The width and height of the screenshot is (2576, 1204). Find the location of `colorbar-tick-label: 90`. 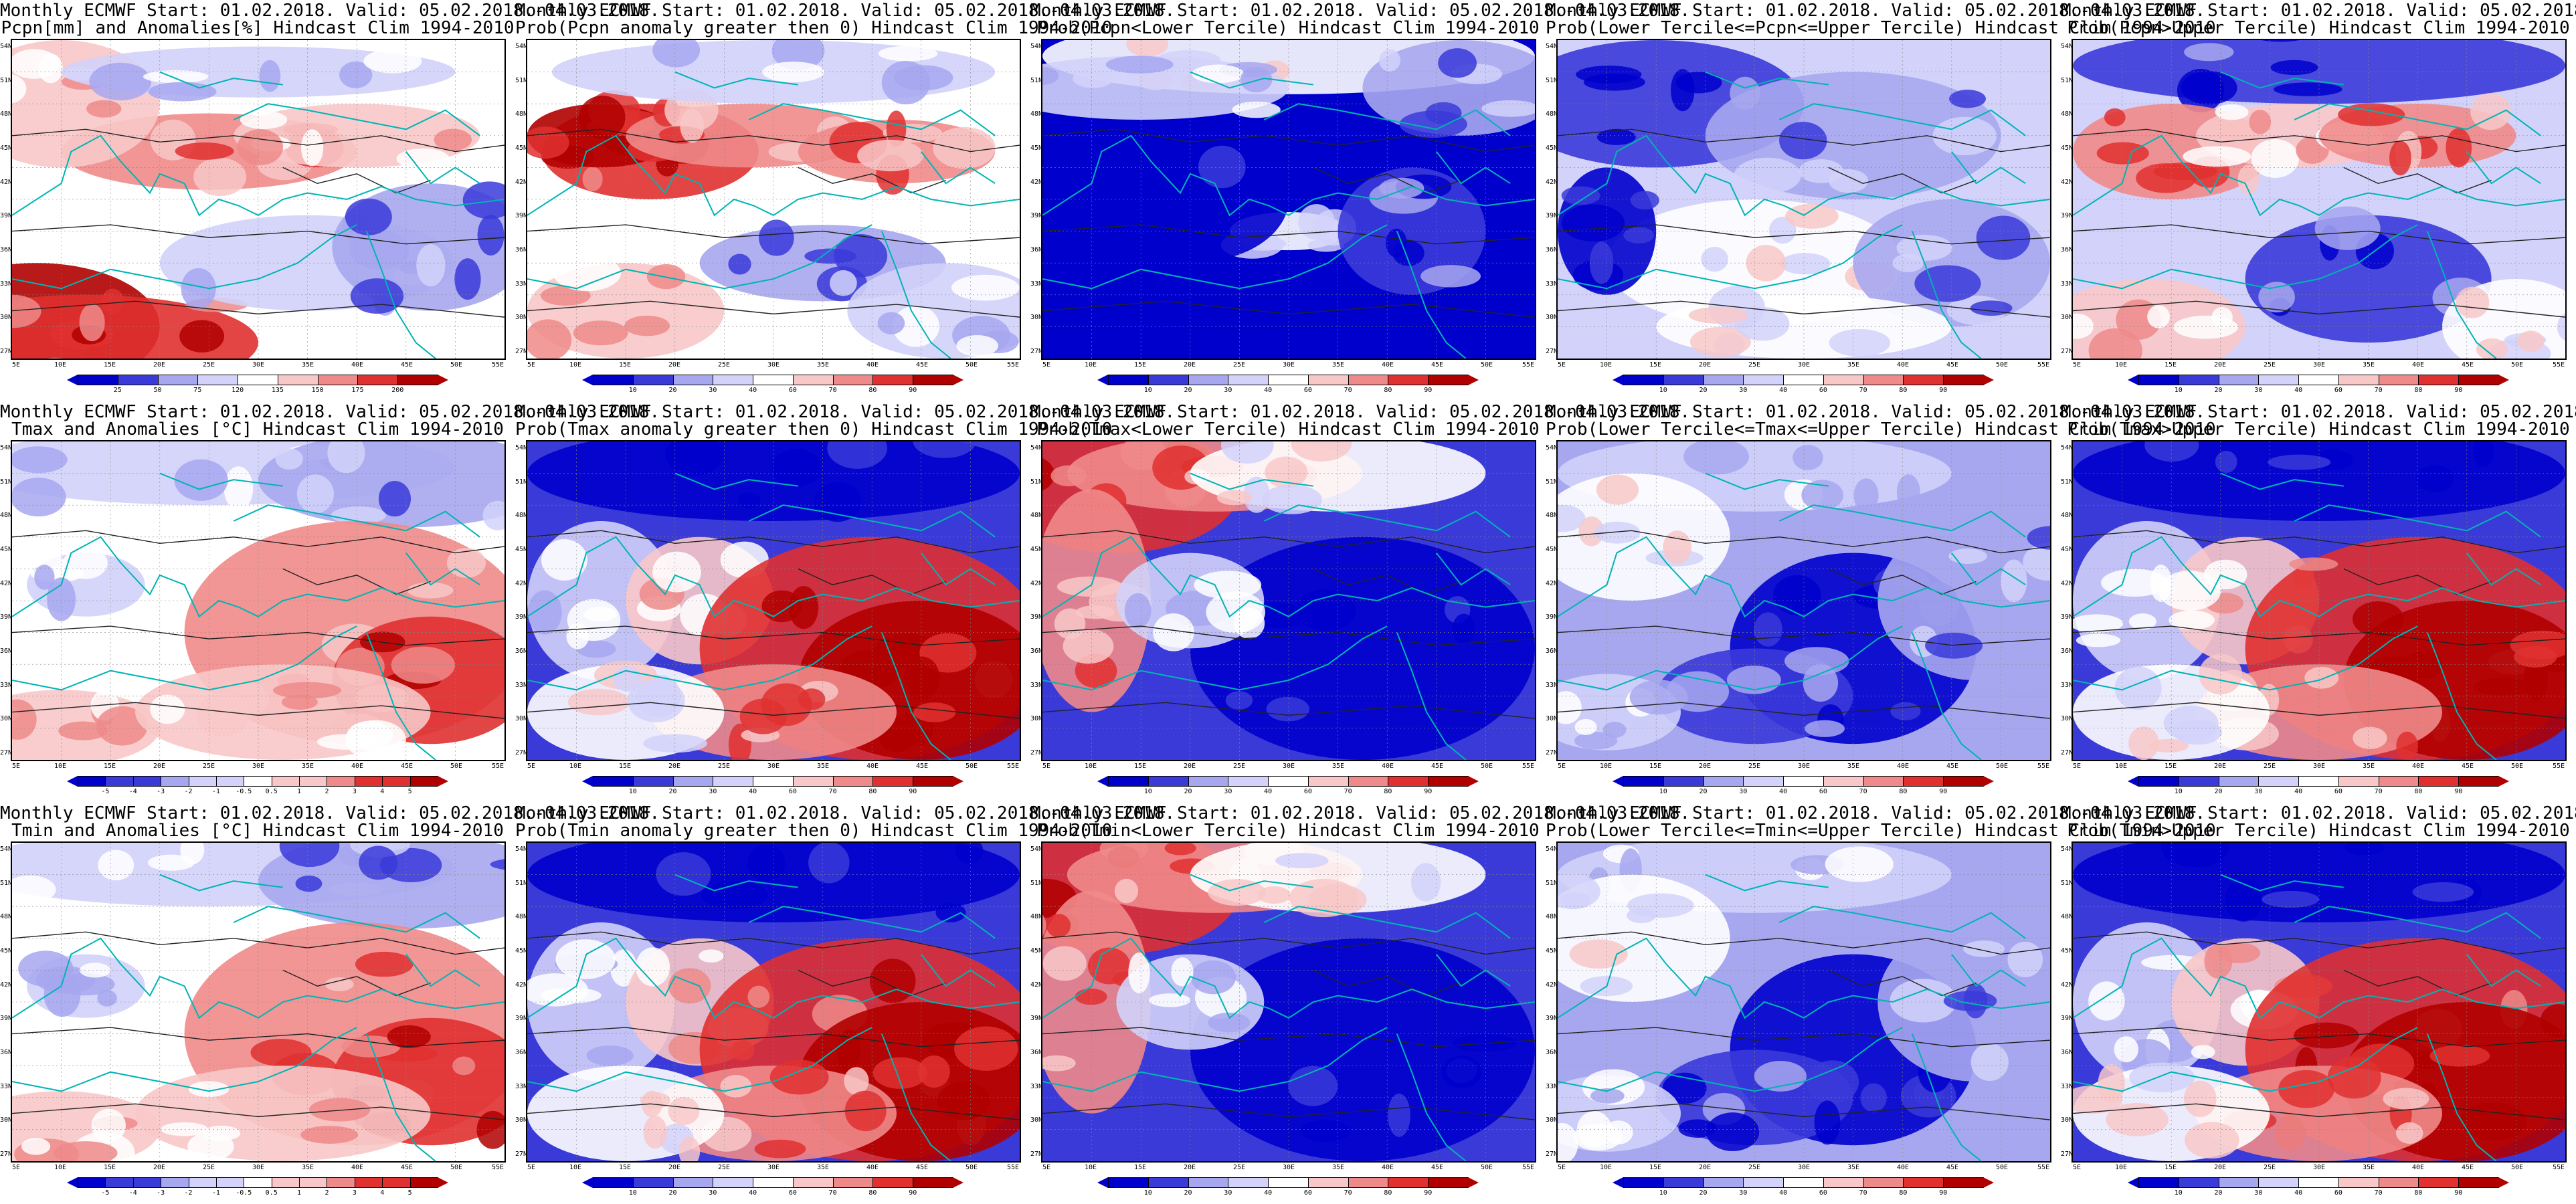

colorbar-tick-label: 90 is located at coordinates (1943, 1193).